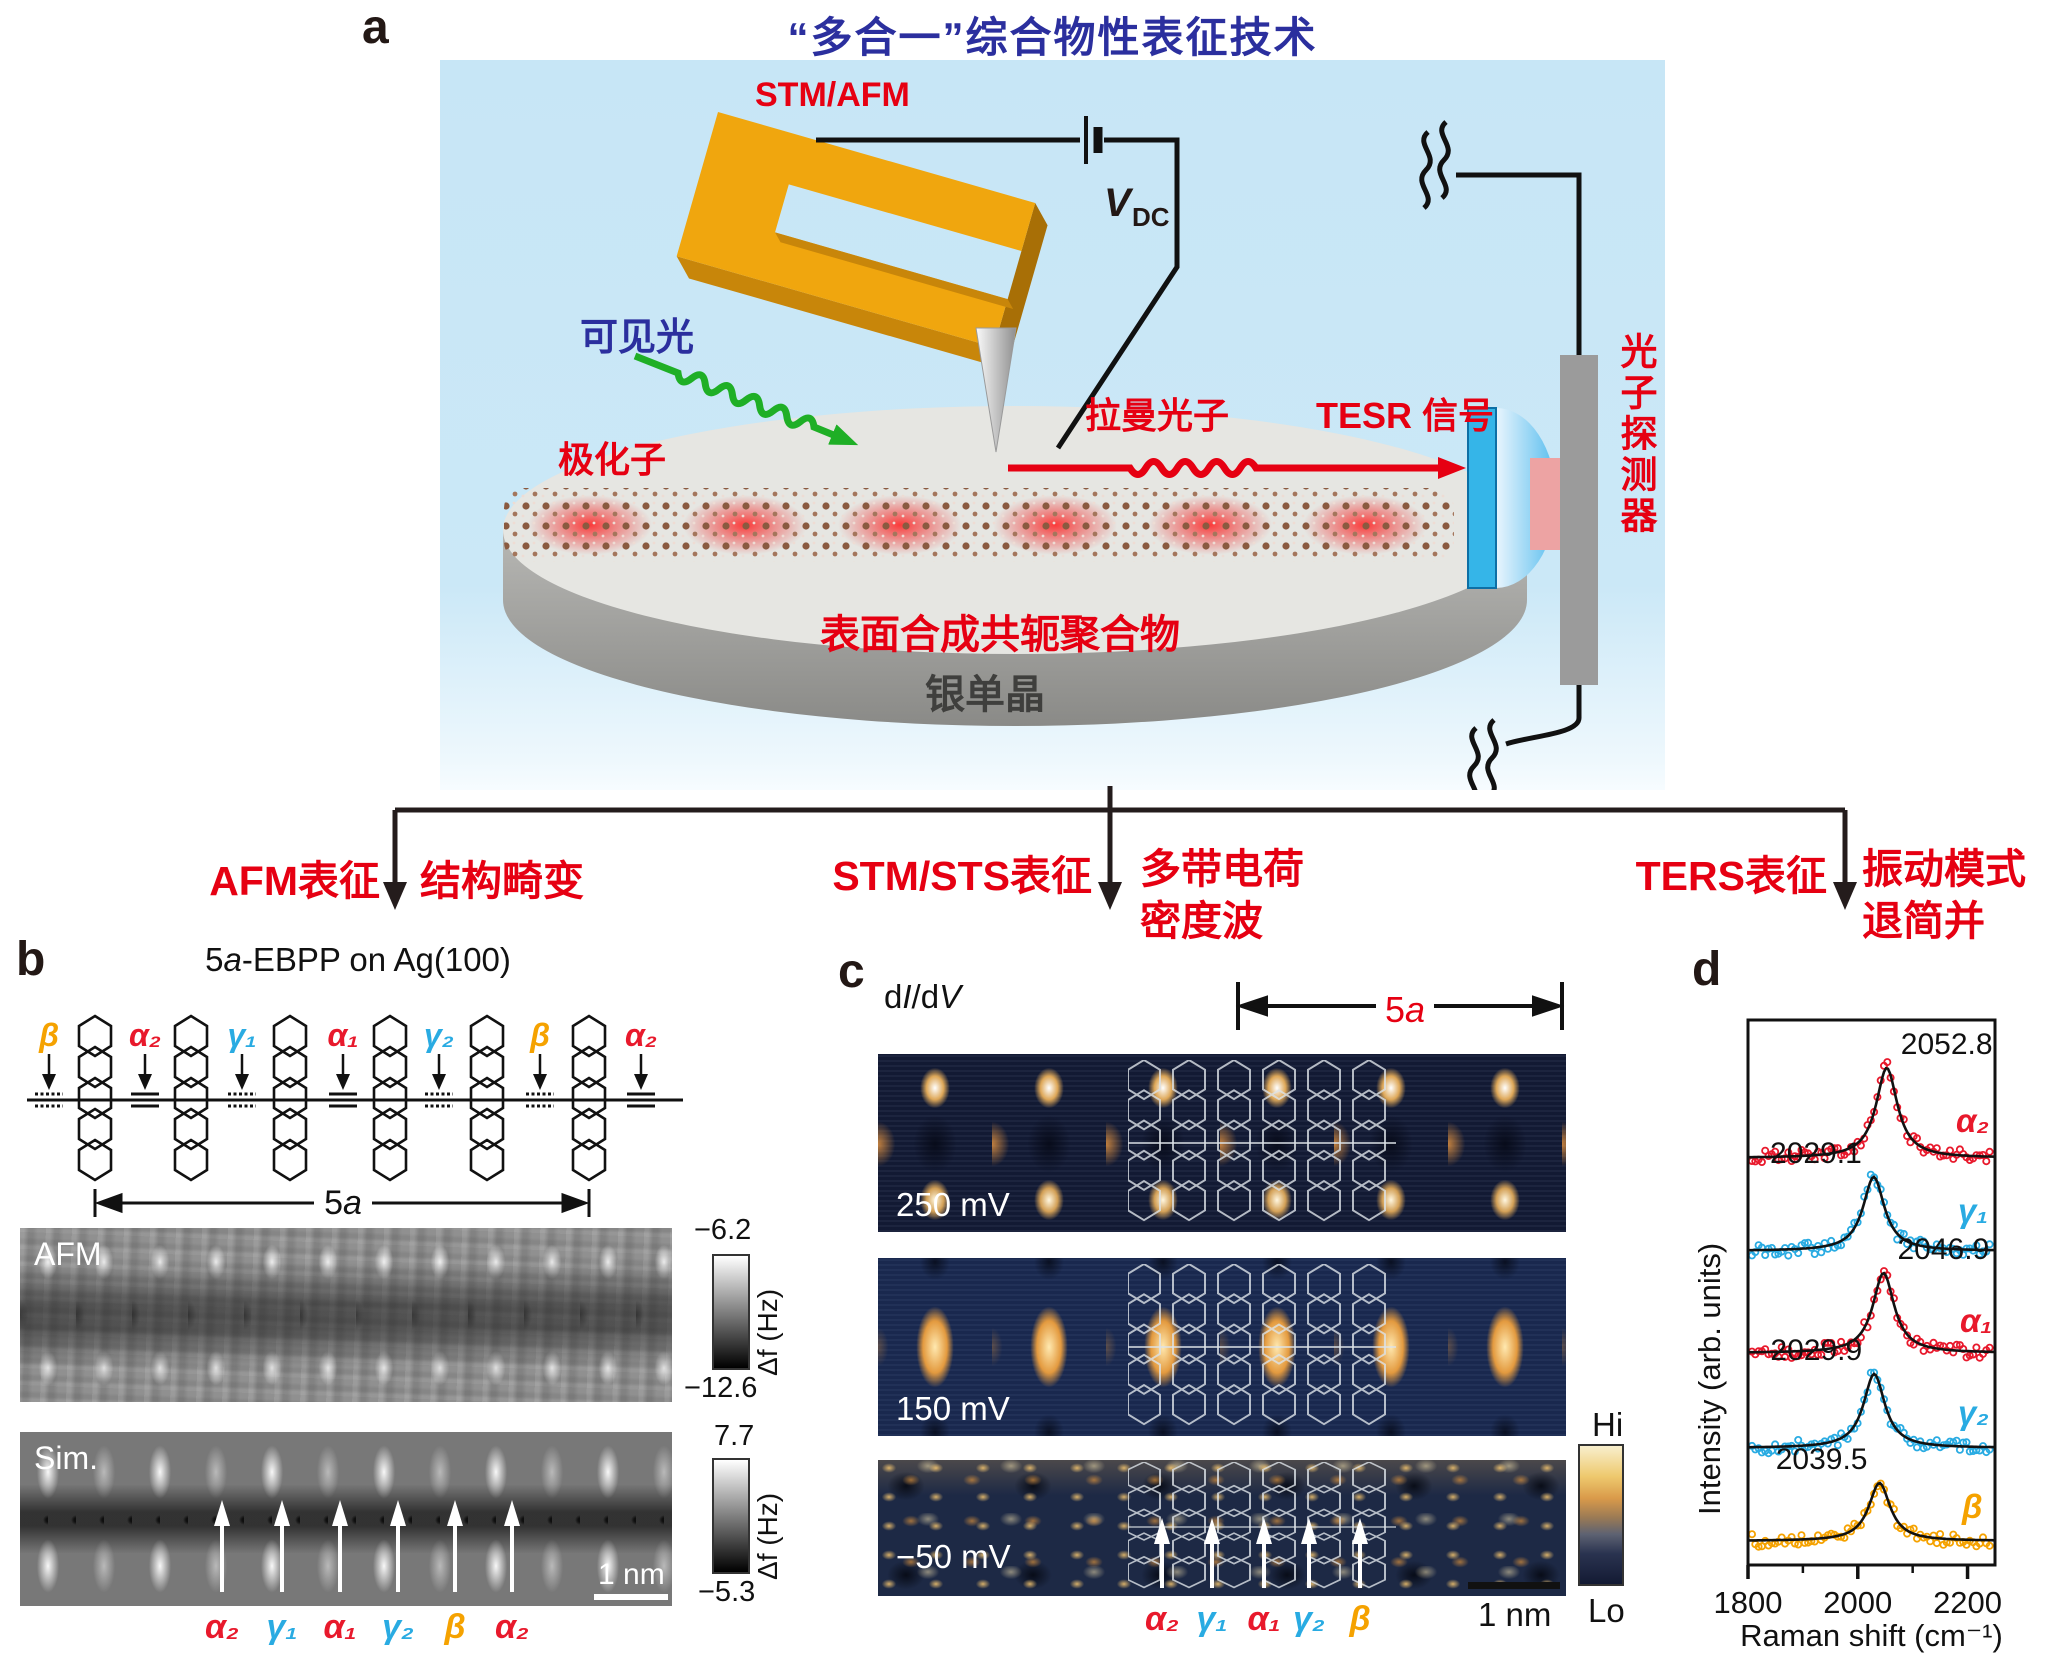 This screenshot has width=2048, height=1653. I want to click on unit-cell-span, so click(342, 1202).